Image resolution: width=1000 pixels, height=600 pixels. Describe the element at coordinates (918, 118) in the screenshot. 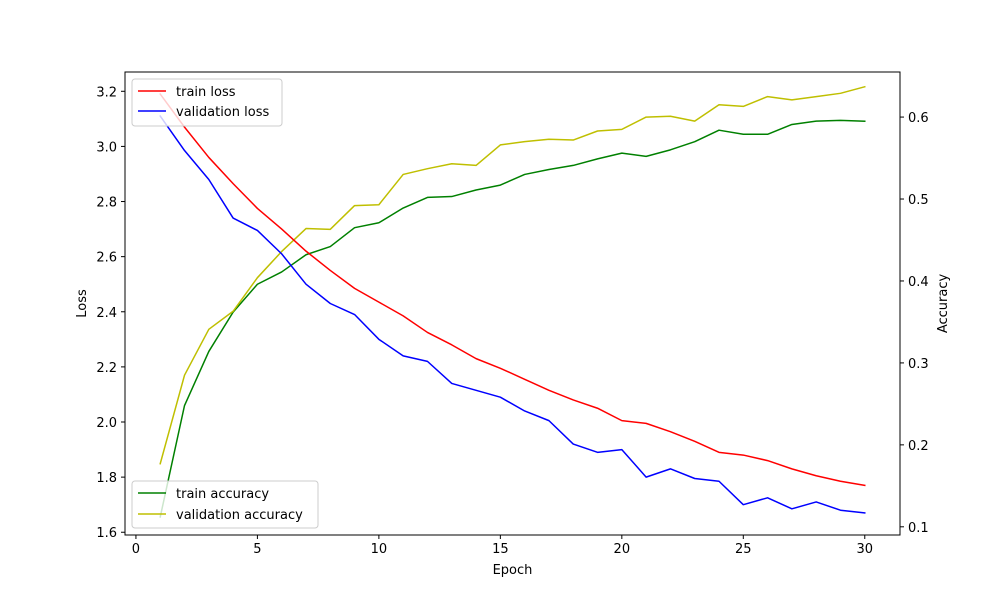

I see `y-right-tick-label-0.6: 0.6` at that location.